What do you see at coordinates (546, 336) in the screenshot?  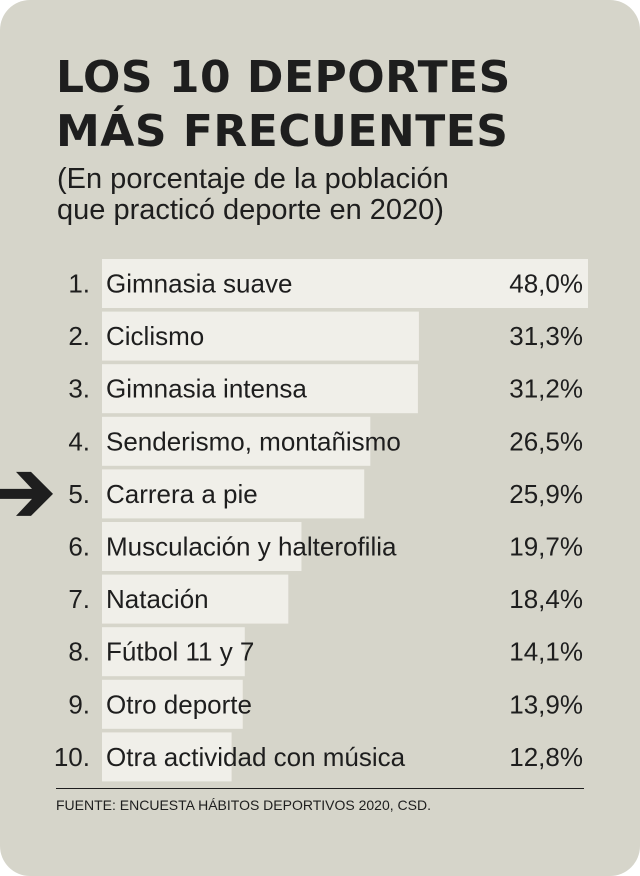 I see `value-label: 31,3%` at bounding box center [546, 336].